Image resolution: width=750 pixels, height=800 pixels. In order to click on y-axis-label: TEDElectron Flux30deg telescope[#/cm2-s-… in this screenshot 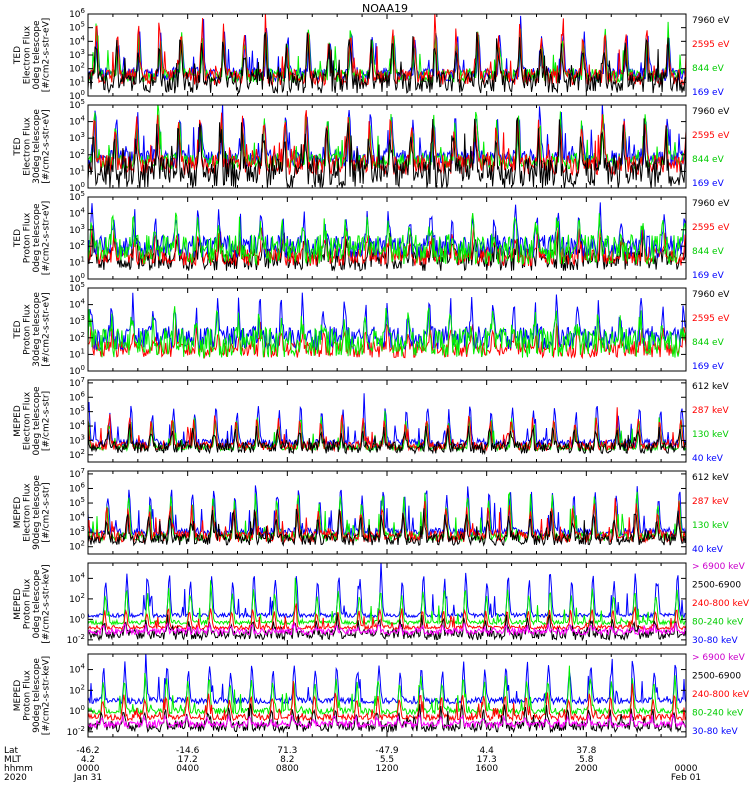, I will do `click(32, 146)`.